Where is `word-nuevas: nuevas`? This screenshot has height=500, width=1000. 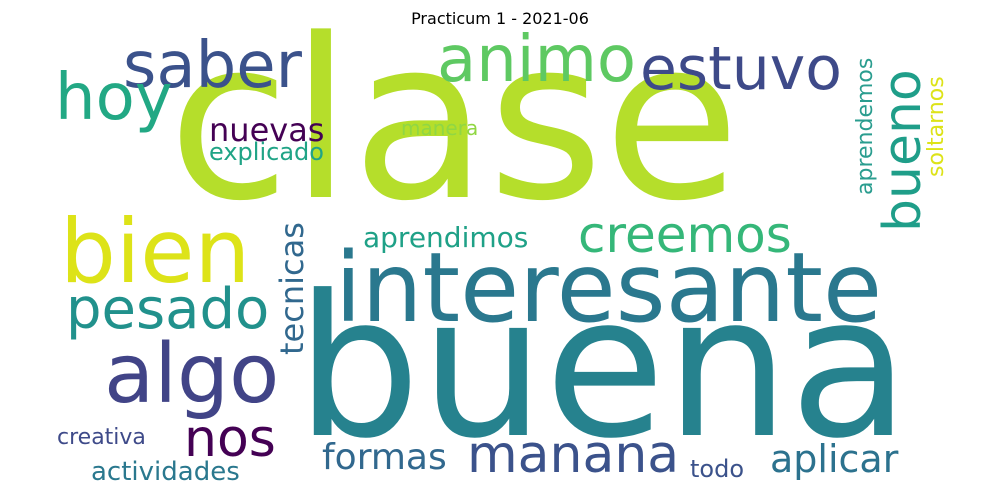 word-nuevas: nuevas is located at coordinates (267, 130).